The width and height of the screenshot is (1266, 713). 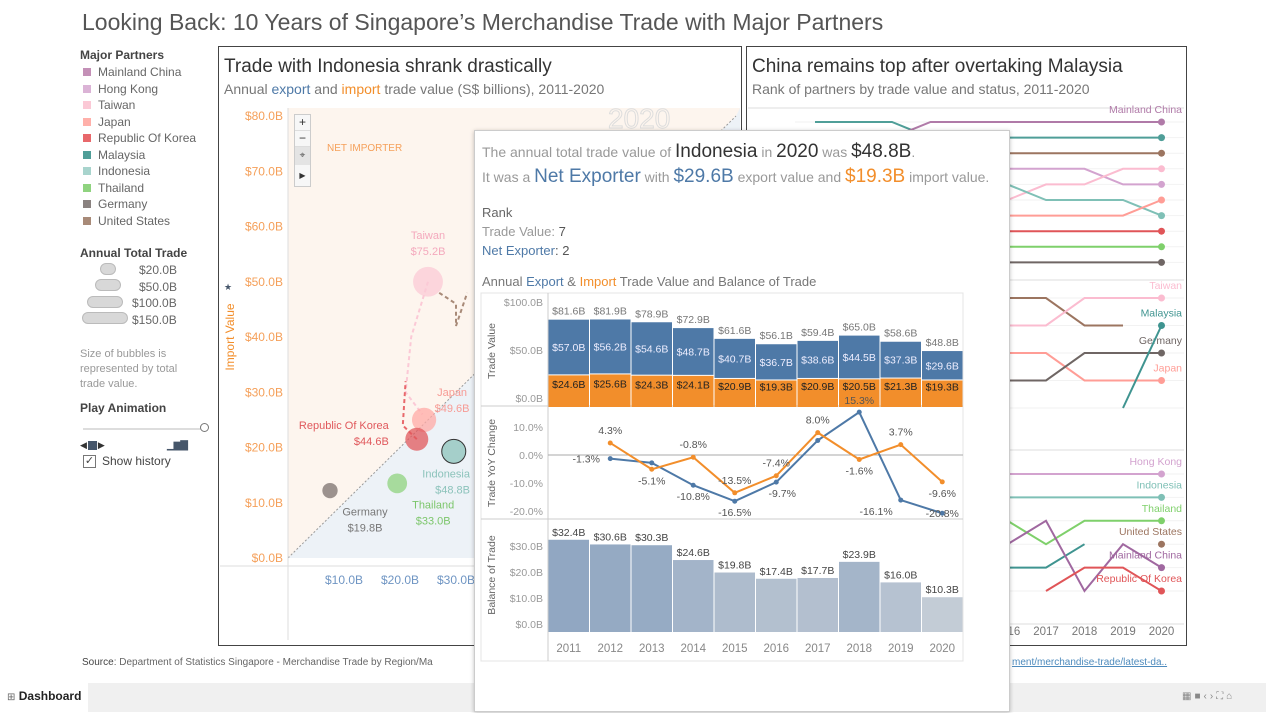 What do you see at coordinates (734, 566) in the screenshot?
I see `balance-value-label: $19.8B` at bounding box center [734, 566].